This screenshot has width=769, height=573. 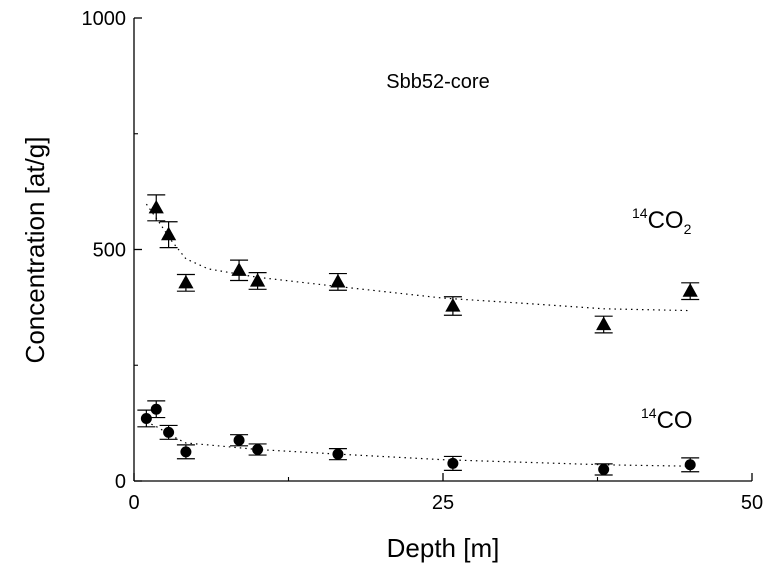 I want to click on series-label-co: 14CO, so click(x=667, y=419).